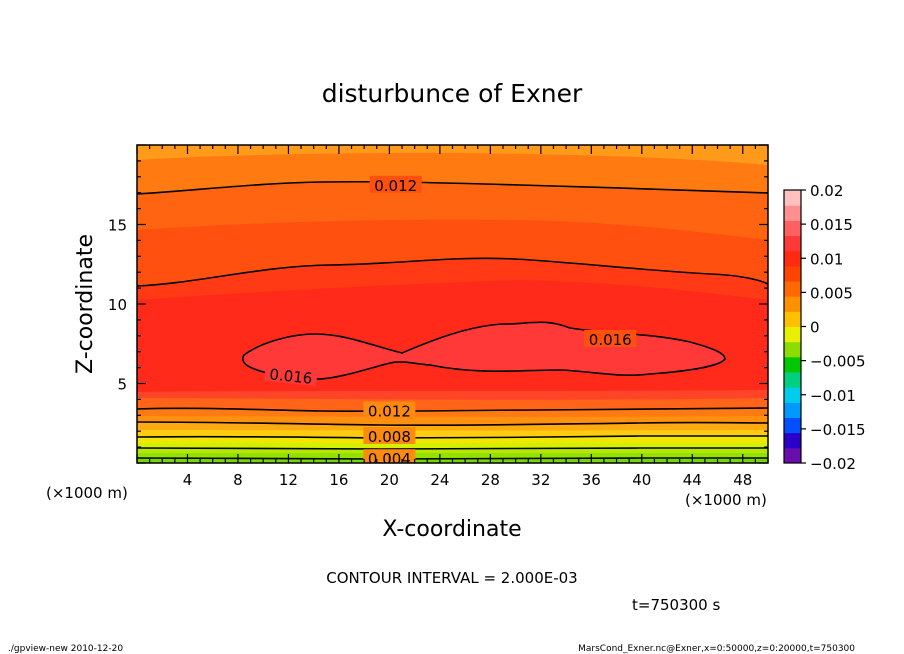  I want to click on x-unit-right: (×1000 m), so click(726, 500).